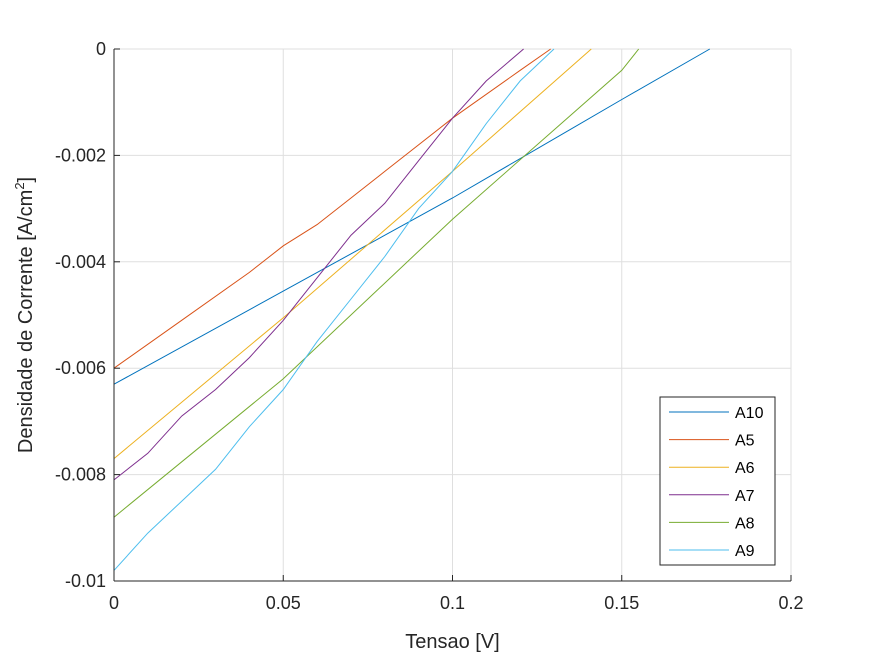 Image resolution: width=875 pixels, height=656 pixels. Describe the element at coordinates (80, 368) in the screenshot. I see `y-tick-label: -0.006` at that location.